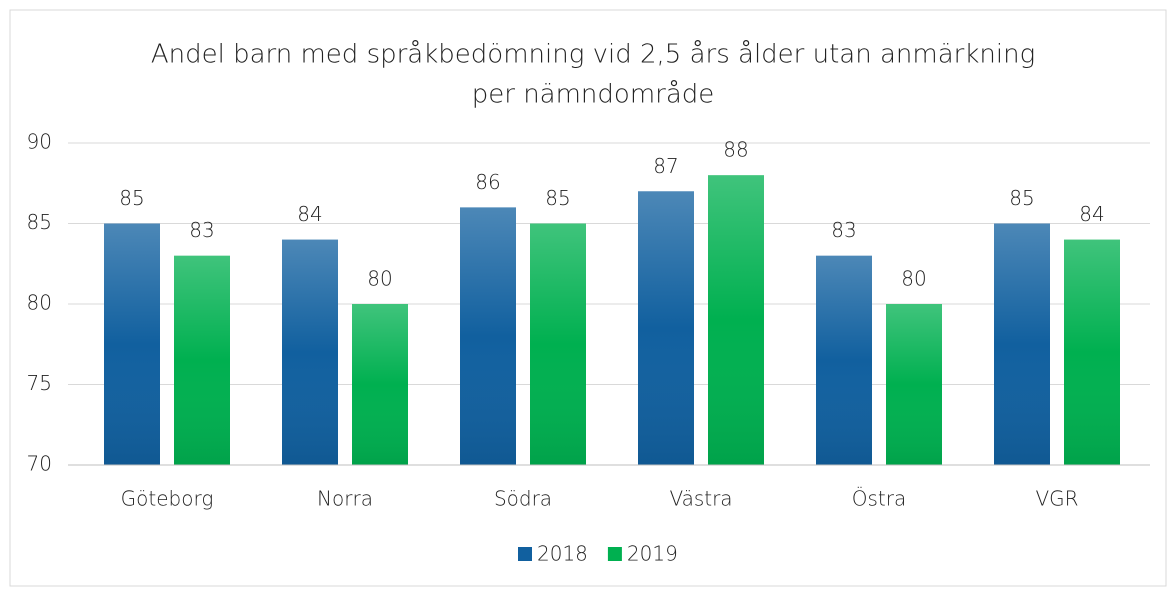 Image resolution: width=1170 pixels, height=590 pixels. What do you see at coordinates (523, 499) in the screenshot?
I see `x-tick-label: Södra` at bounding box center [523, 499].